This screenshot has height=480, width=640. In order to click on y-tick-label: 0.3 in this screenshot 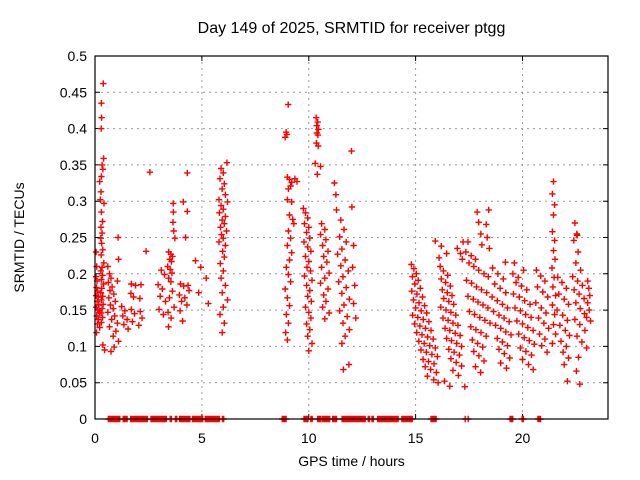, I will do `click(78, 201)`.